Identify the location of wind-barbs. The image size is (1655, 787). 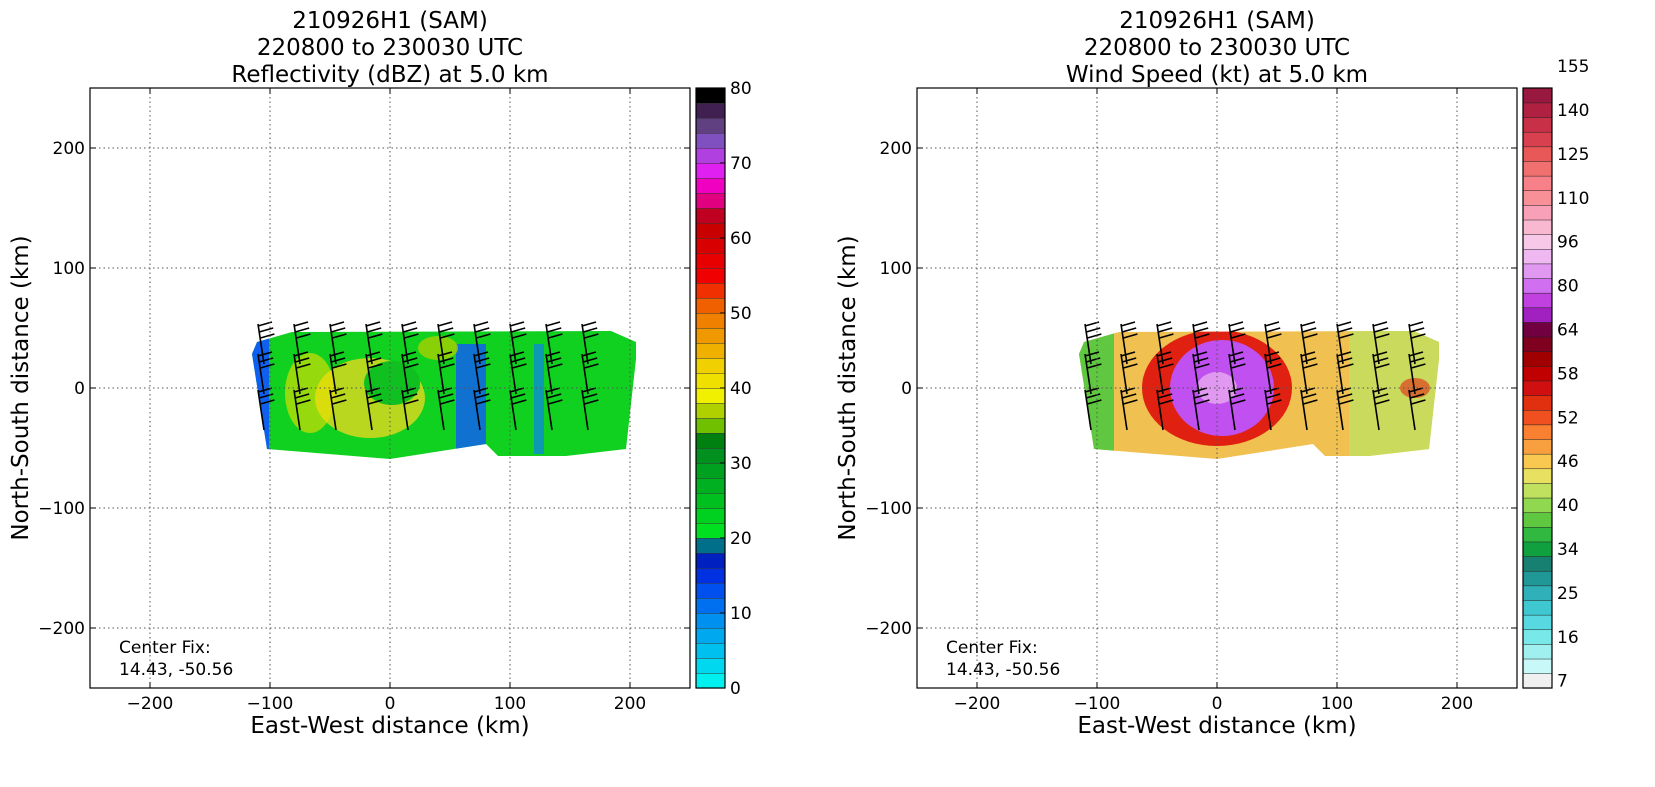
(1255, 376).